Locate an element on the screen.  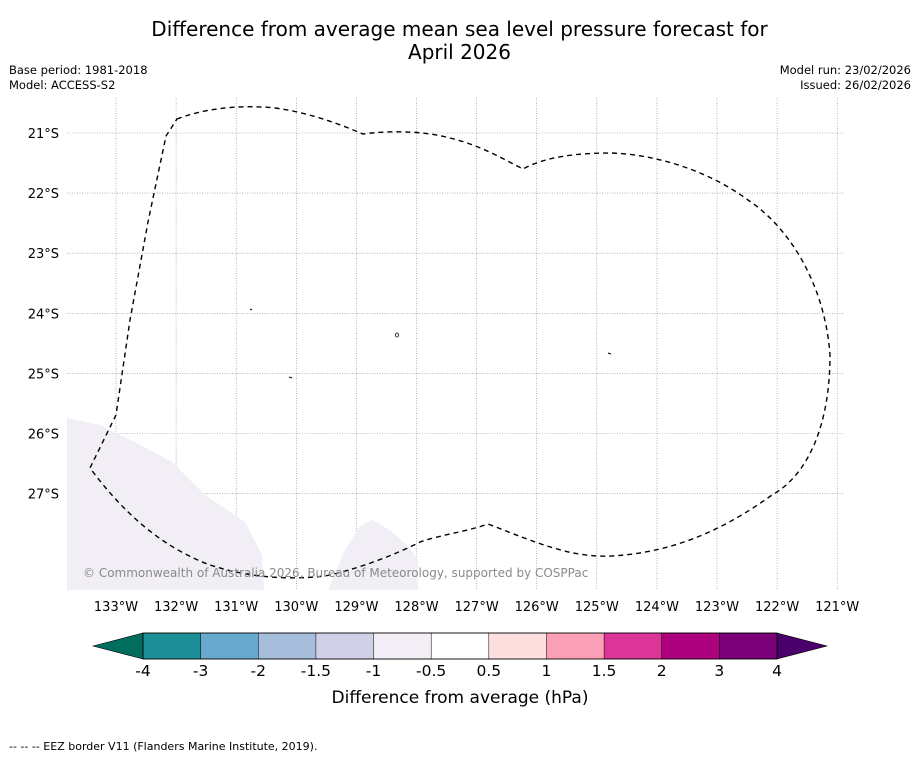
lon-label: 124°W is located at coordinates (657, 607).